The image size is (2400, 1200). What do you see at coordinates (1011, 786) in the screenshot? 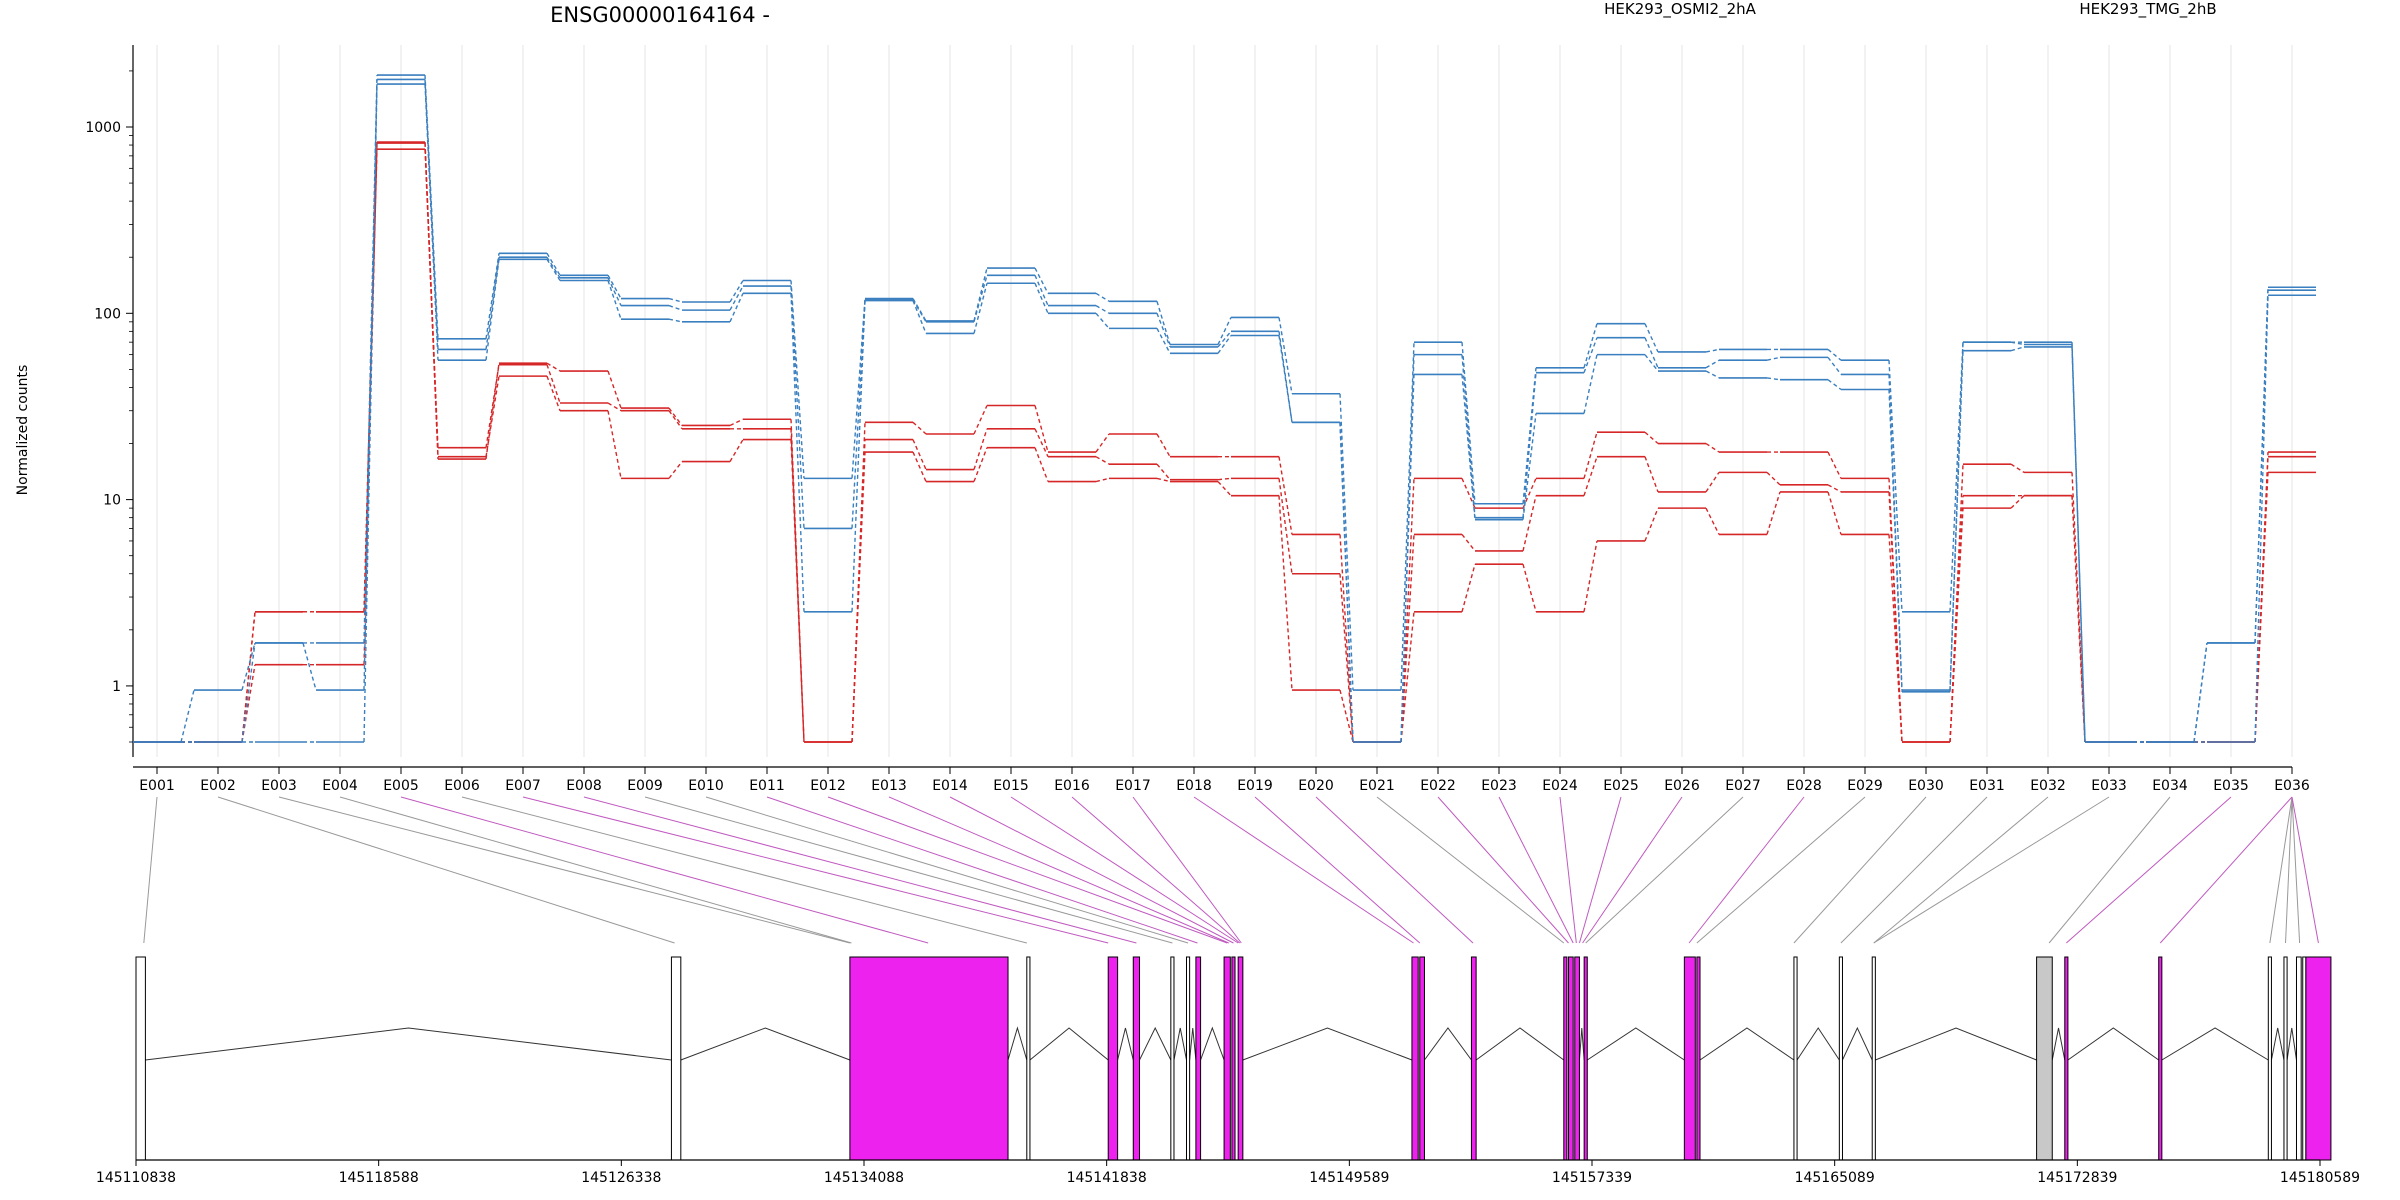
I see `x-tick-label-e015: E015` at bounding box center [1011, 786].